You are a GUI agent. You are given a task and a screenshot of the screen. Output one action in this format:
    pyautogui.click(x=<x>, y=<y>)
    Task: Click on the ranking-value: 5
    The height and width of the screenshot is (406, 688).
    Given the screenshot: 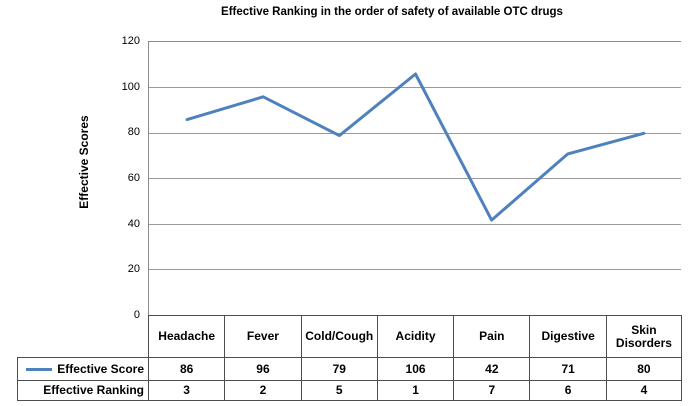 What is the action you would take?
    pyautogui.click(x=338, y=390)
    